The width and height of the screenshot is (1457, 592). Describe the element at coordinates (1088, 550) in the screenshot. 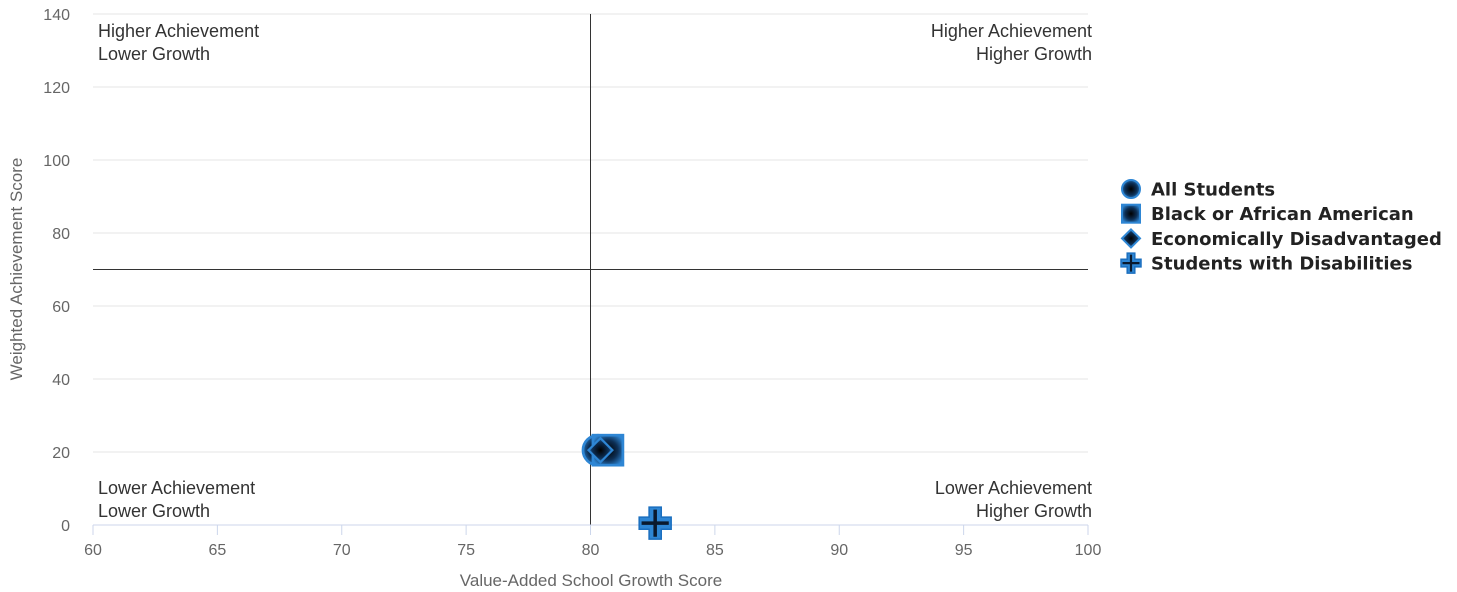

I see `x-tick-label: 100` at that location.